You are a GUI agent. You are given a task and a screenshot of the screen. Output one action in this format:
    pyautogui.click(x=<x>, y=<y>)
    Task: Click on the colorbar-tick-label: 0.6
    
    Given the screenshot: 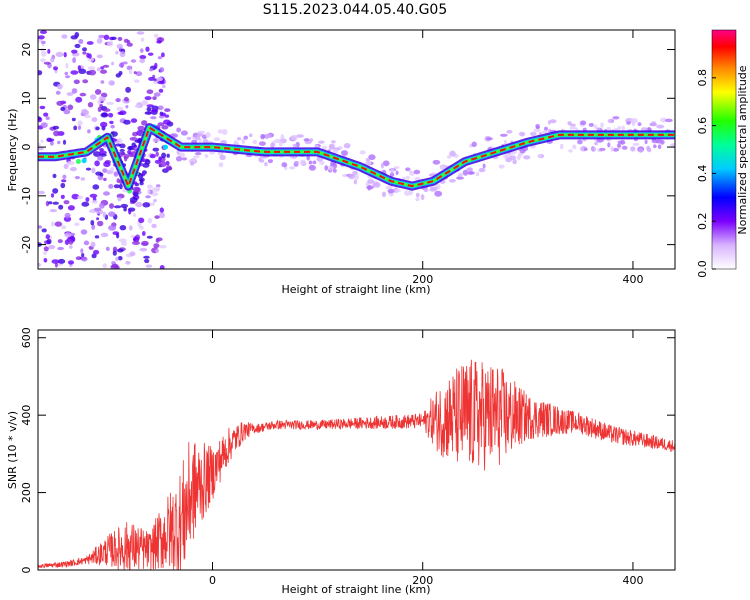 What is the action you would take?
    pyautogui.click(x=702, y=126)
    